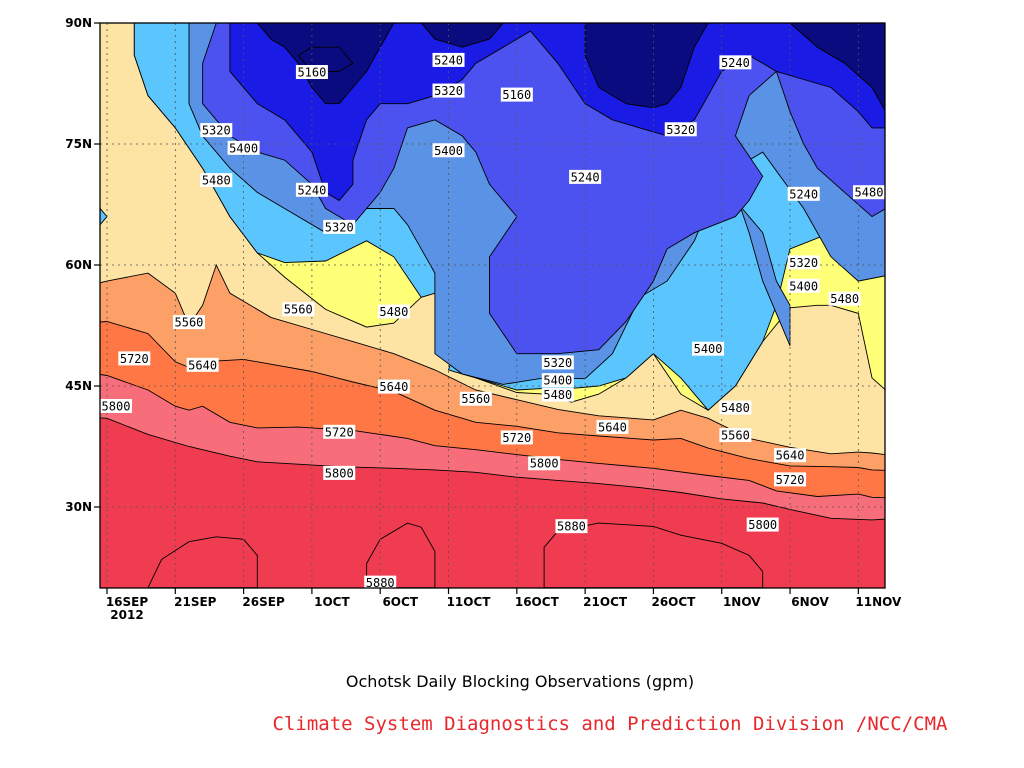 This screenshot has width=1024, height=768. I want to click on x-tick-label: 16SEP, so click(127, 602).